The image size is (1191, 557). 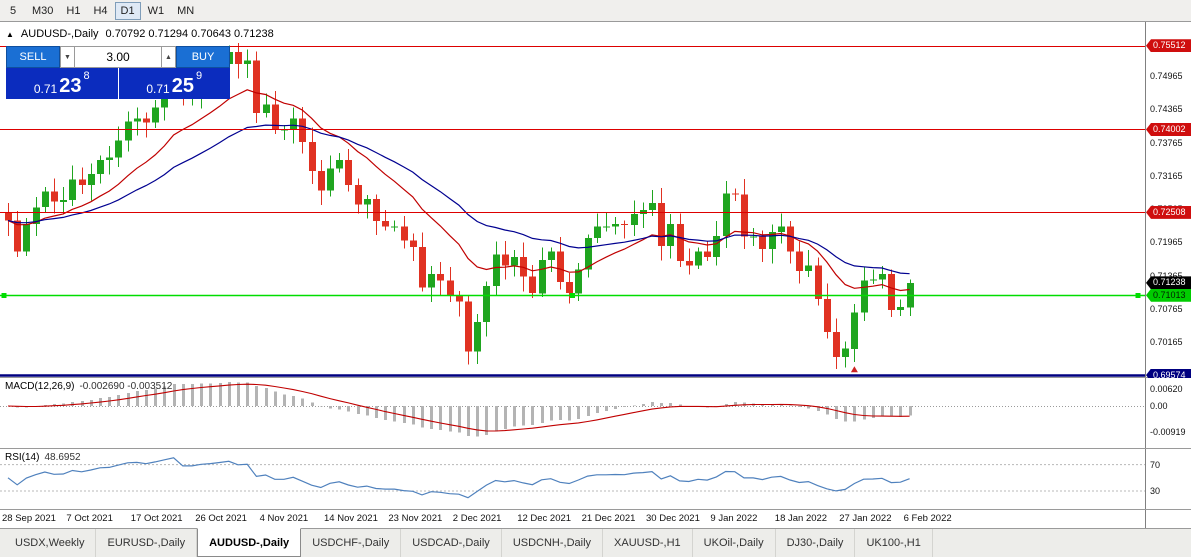 What do you see at coordinates (1166, 175) in the screenshot?
I see `price-tick-label: 0.73165` at bounding box center [1166, 175].